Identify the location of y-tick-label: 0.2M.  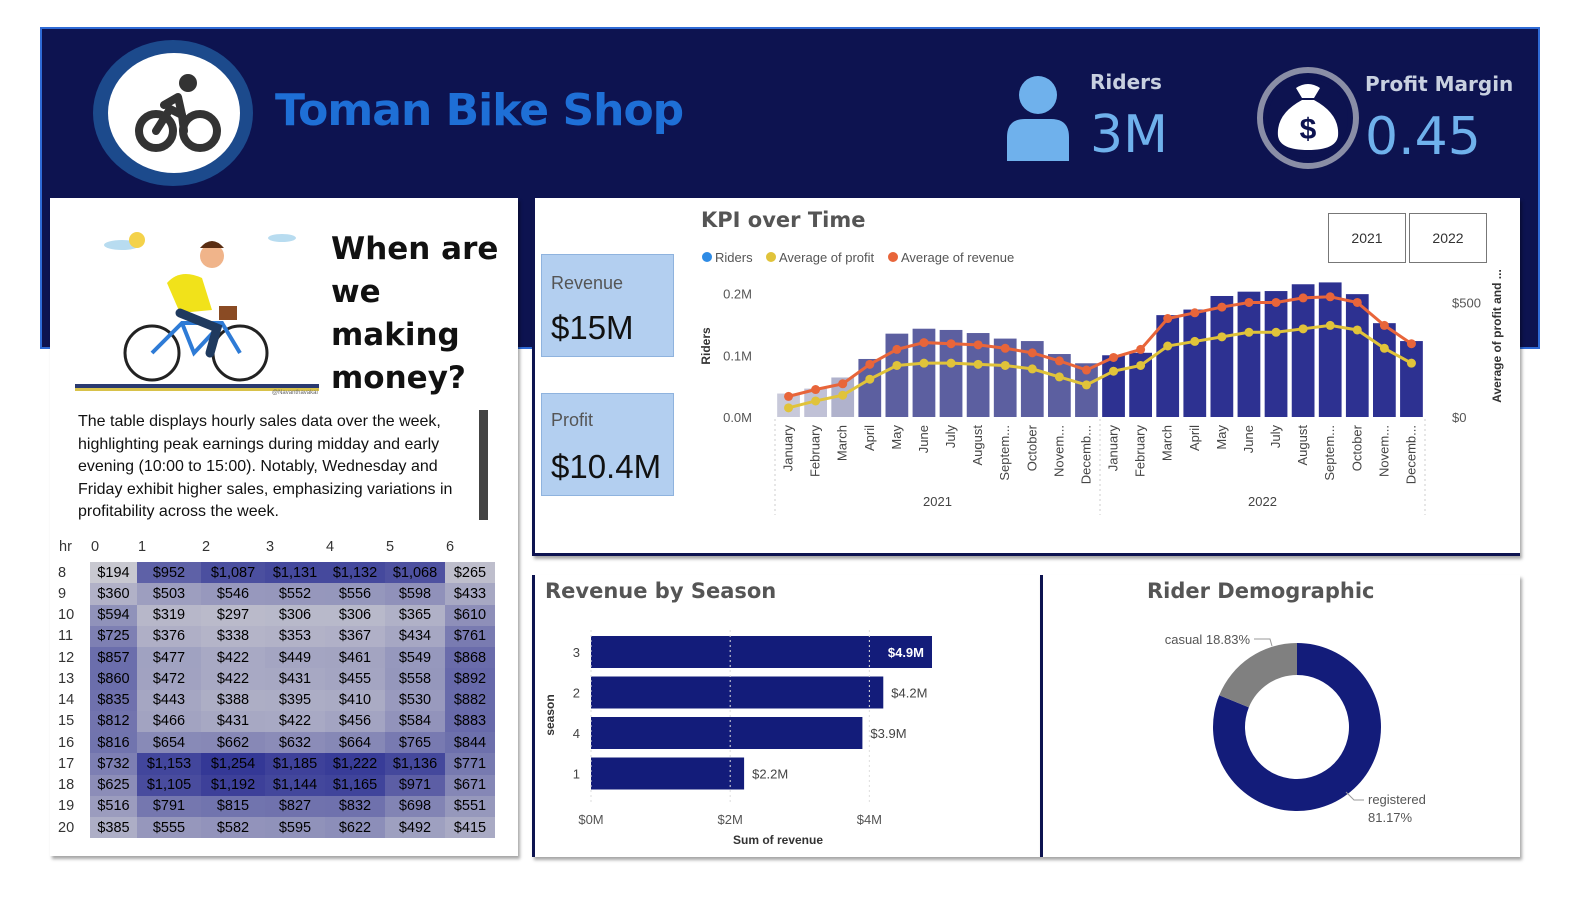
(737, 294).